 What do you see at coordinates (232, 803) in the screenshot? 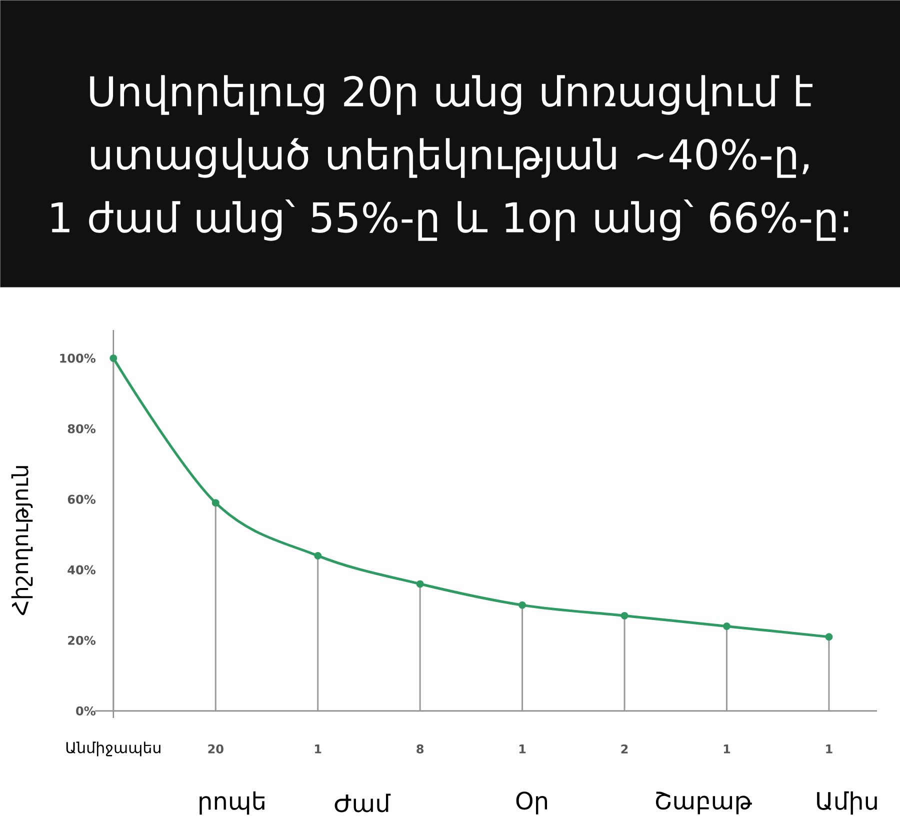
I see `text: րոպե` at bounding box center [232, 803].